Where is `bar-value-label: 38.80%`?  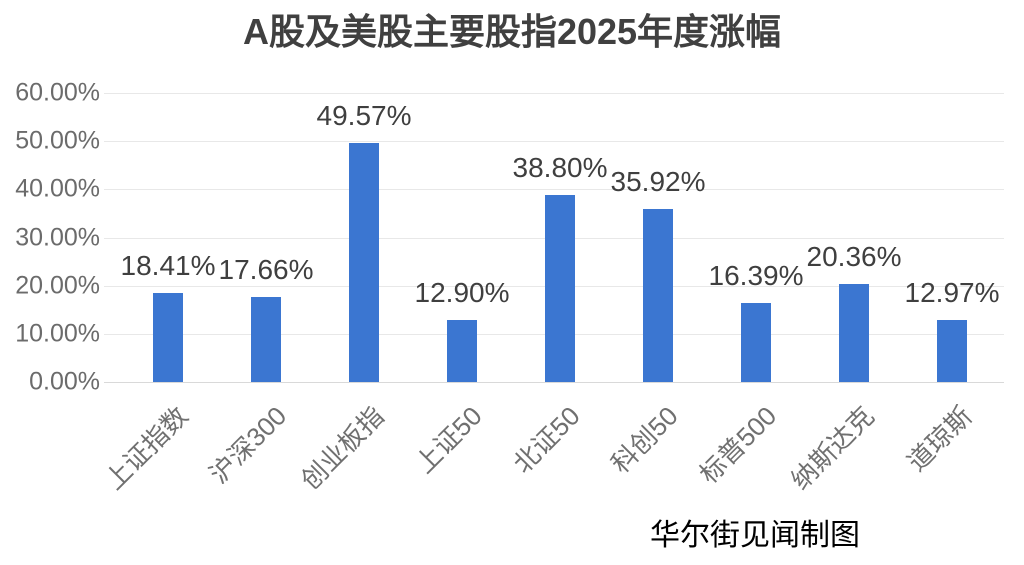
bar-value-label: 38.80% is located at coordinates (560, 168).